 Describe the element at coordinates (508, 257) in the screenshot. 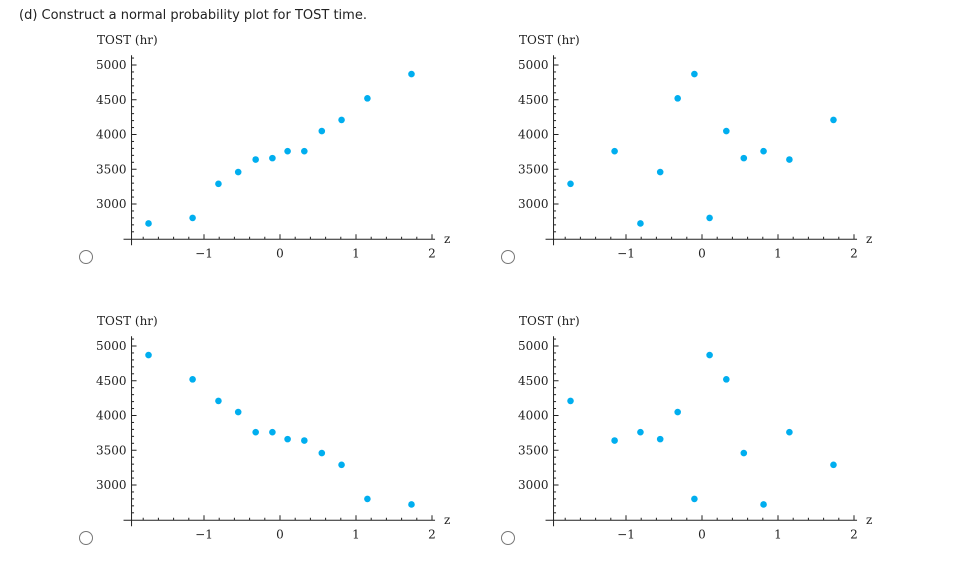

I see `option-2-radio` at that location.